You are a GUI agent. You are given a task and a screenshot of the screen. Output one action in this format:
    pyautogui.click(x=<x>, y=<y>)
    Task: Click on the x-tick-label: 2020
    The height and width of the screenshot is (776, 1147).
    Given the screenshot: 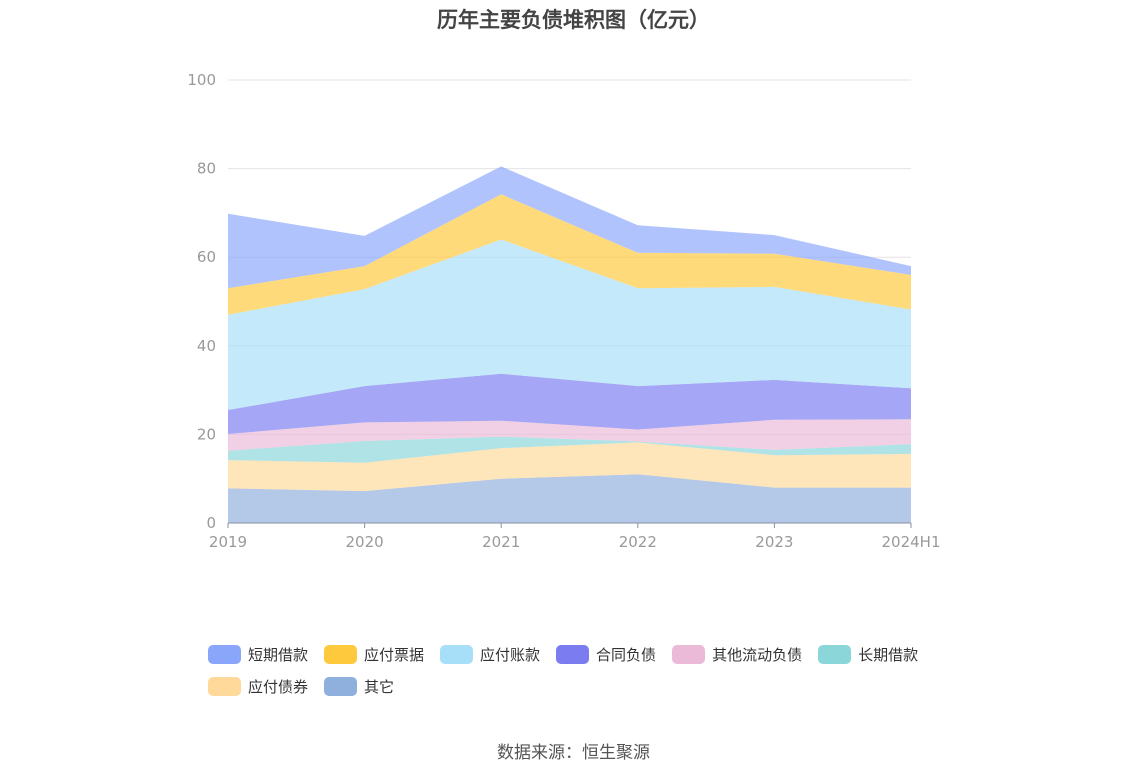 What is the action you would take?
    pyautogui.click(x=365, y=542)
    